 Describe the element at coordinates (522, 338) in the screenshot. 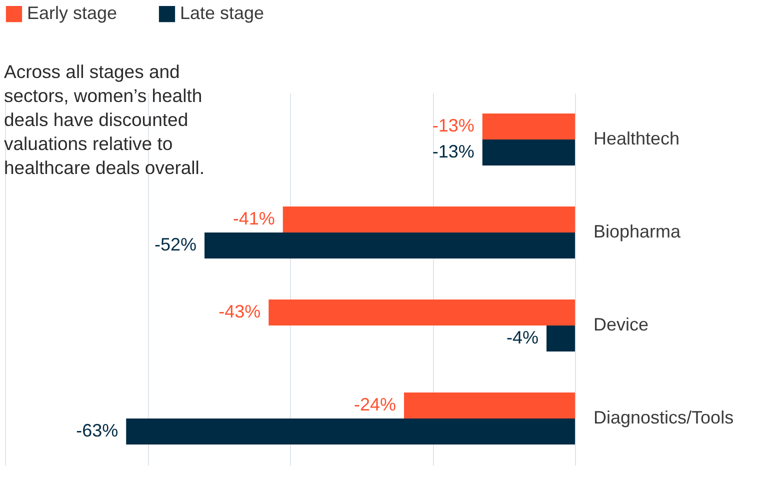

I see `data-label: -4%` at that location.